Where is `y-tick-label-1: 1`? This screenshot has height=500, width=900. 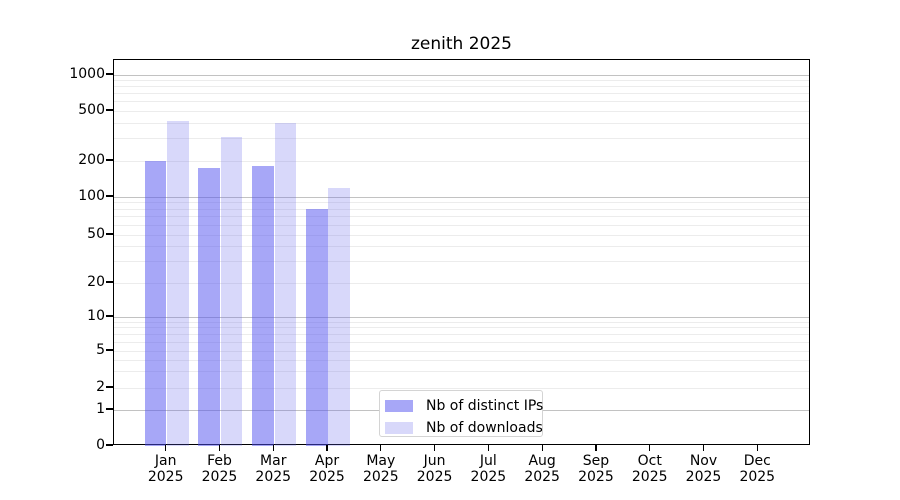 y-tick-label-1: 1 is located at coordinates (100, 409).